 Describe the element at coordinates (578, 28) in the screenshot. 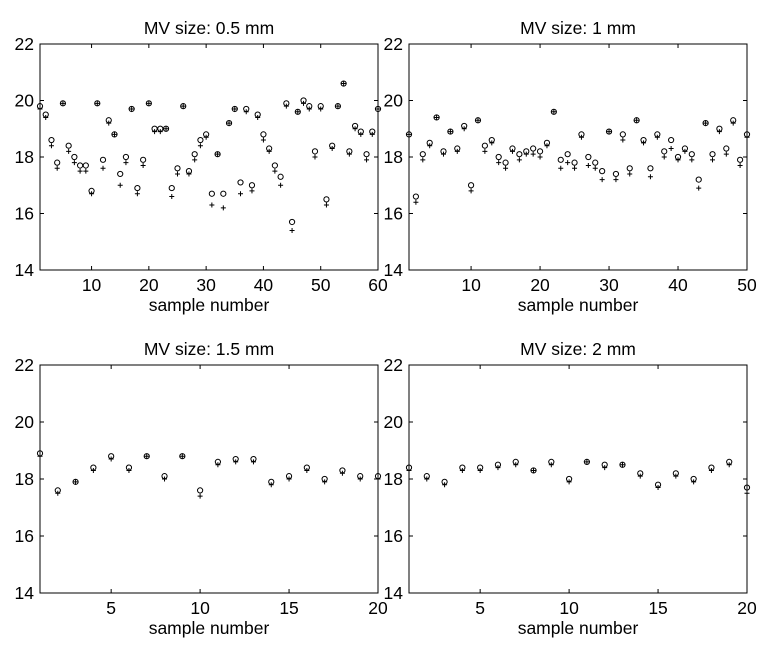

I see `chart-title: MV size: 1 mm` at that location.